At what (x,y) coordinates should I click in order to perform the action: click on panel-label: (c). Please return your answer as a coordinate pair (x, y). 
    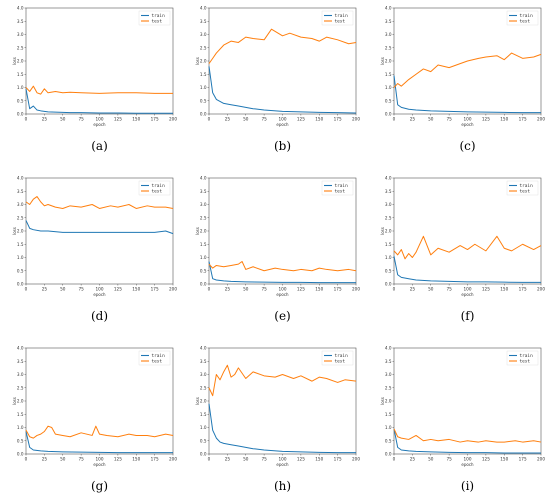
    Looking at the image, I should click on (467, 146).